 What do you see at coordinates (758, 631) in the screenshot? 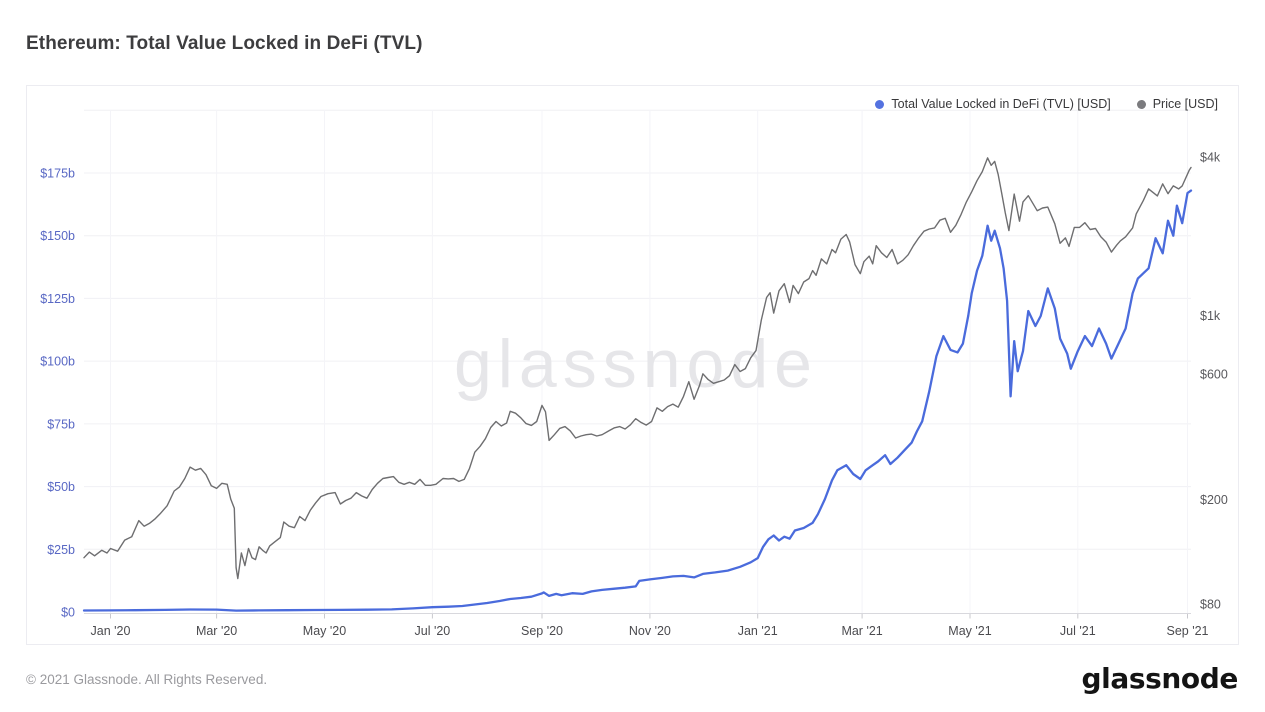
I see `x-tick-label: Jan '21` at bounding box center [758, 631].